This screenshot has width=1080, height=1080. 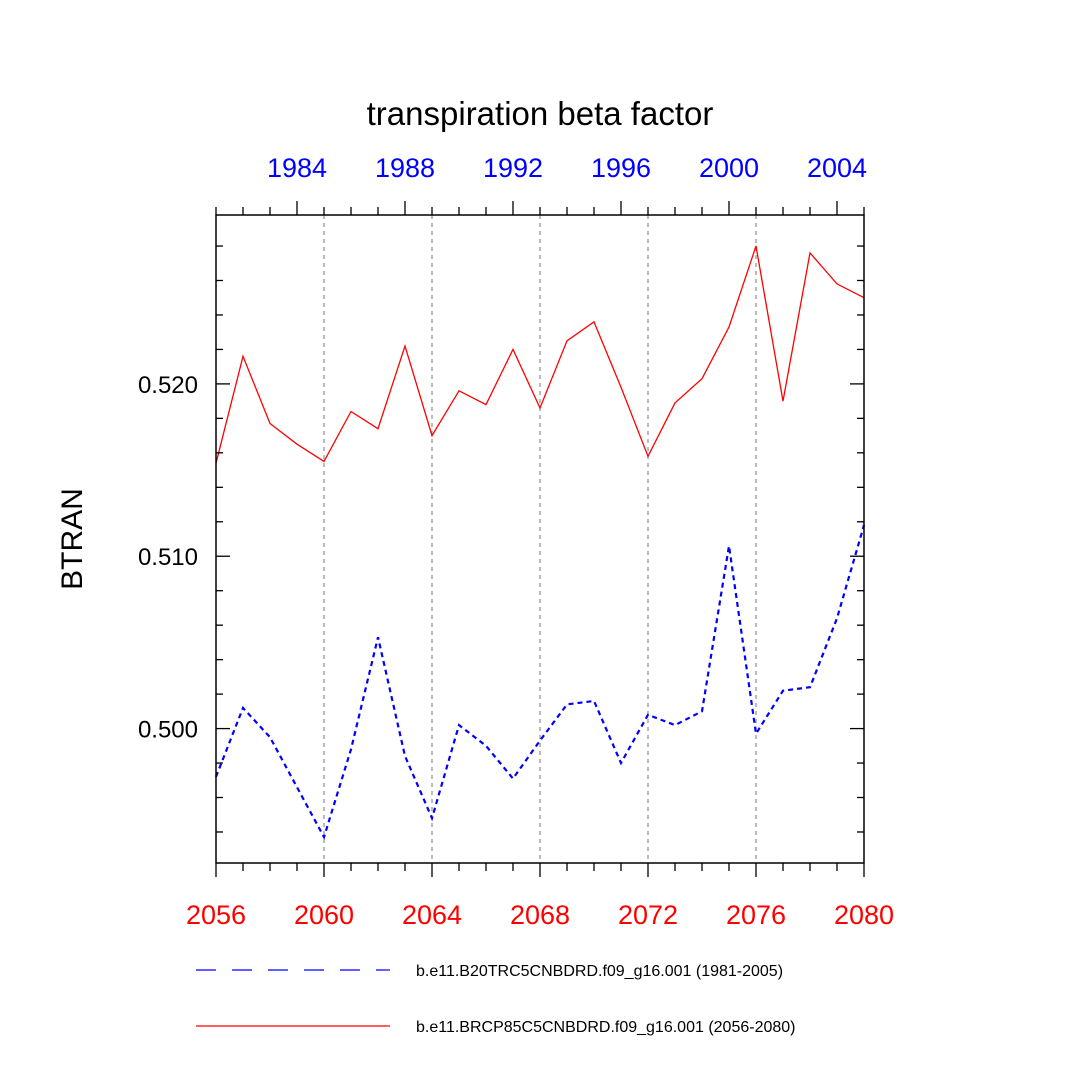 I want to click on x-top-tick-label: 1988, so click(x=405, y=168).